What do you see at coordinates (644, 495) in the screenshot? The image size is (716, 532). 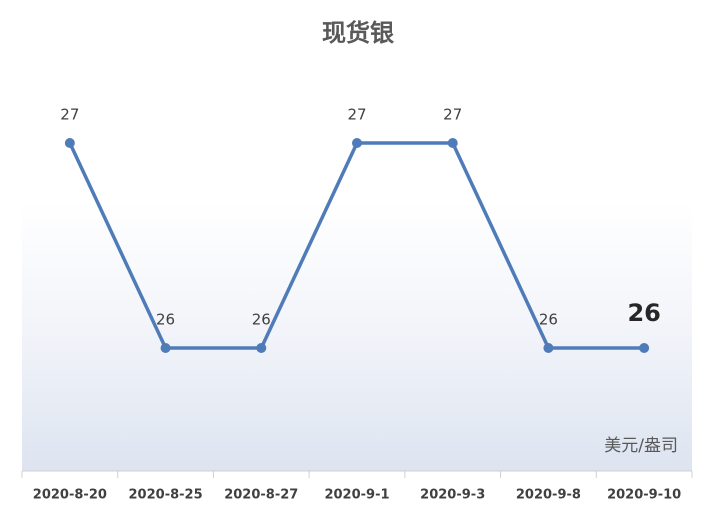 I see `x-tick-label: 2020-9-10` at bounding box center [644, 495].